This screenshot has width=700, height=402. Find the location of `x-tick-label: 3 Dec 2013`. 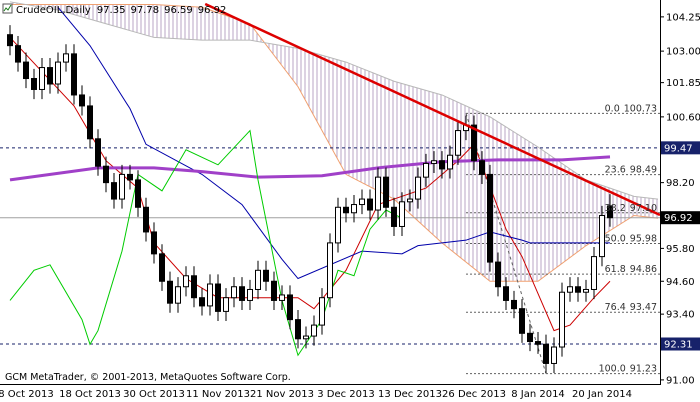

x-tick-label: 3 Dec 2013 is located at coordinates (346, 394).